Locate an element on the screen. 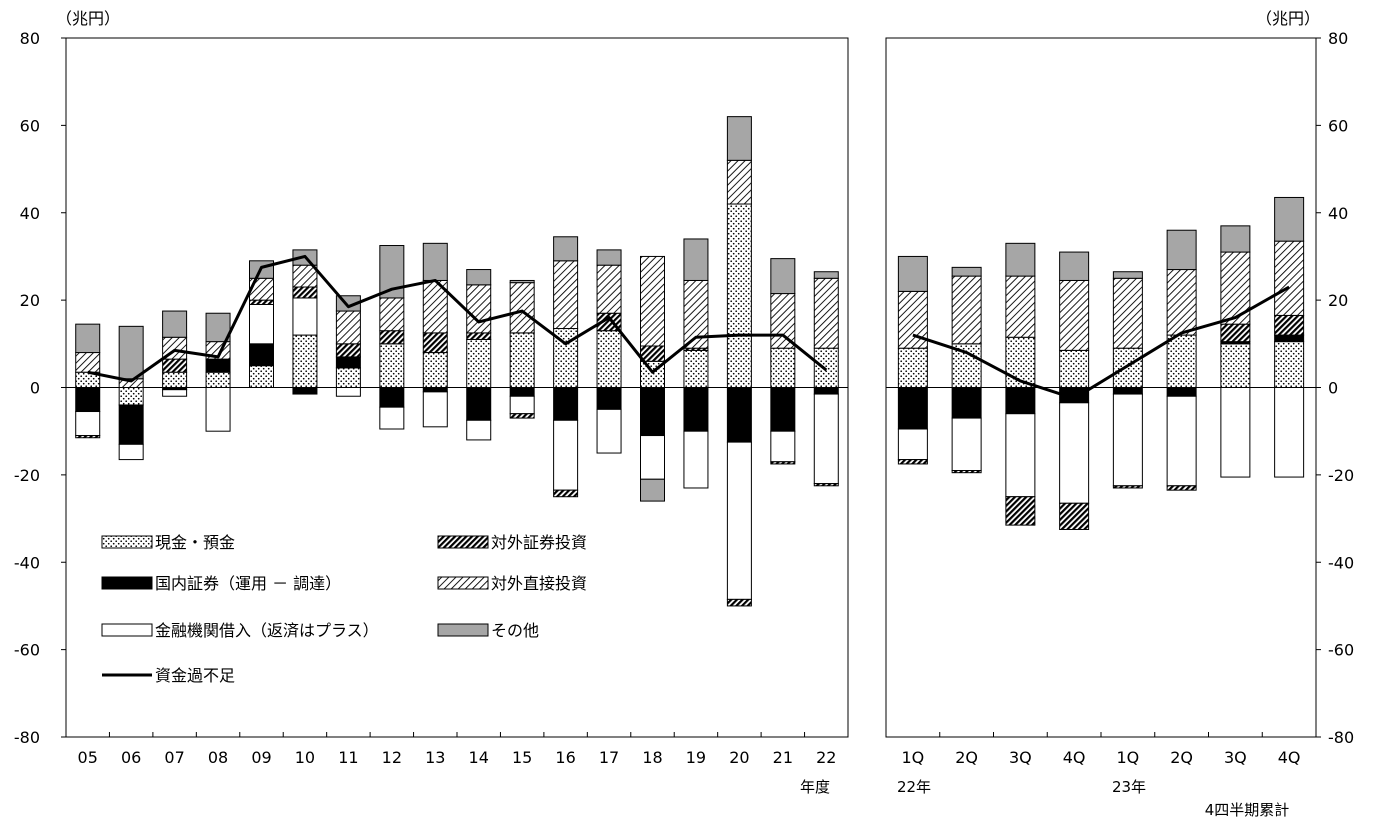 This screenshot has width=1376, height=826. left-balance-line is located at coordinates (457, 318).